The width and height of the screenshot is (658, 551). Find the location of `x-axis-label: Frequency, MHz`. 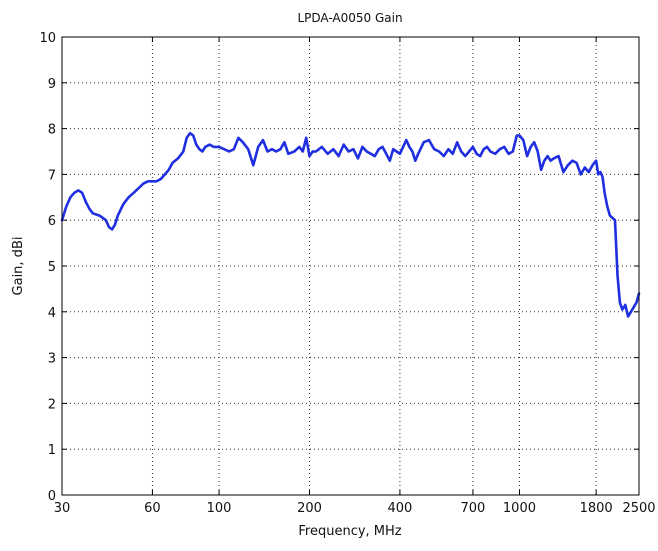

x-axis-label: Frequency, MHz is located at coordinates (349, 531).